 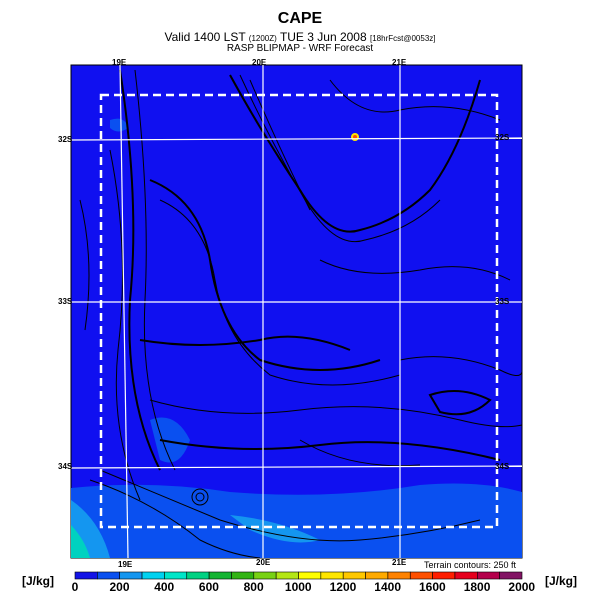 I want to click on lat-label-left-34s: 34S, so click(x=65, y=466).